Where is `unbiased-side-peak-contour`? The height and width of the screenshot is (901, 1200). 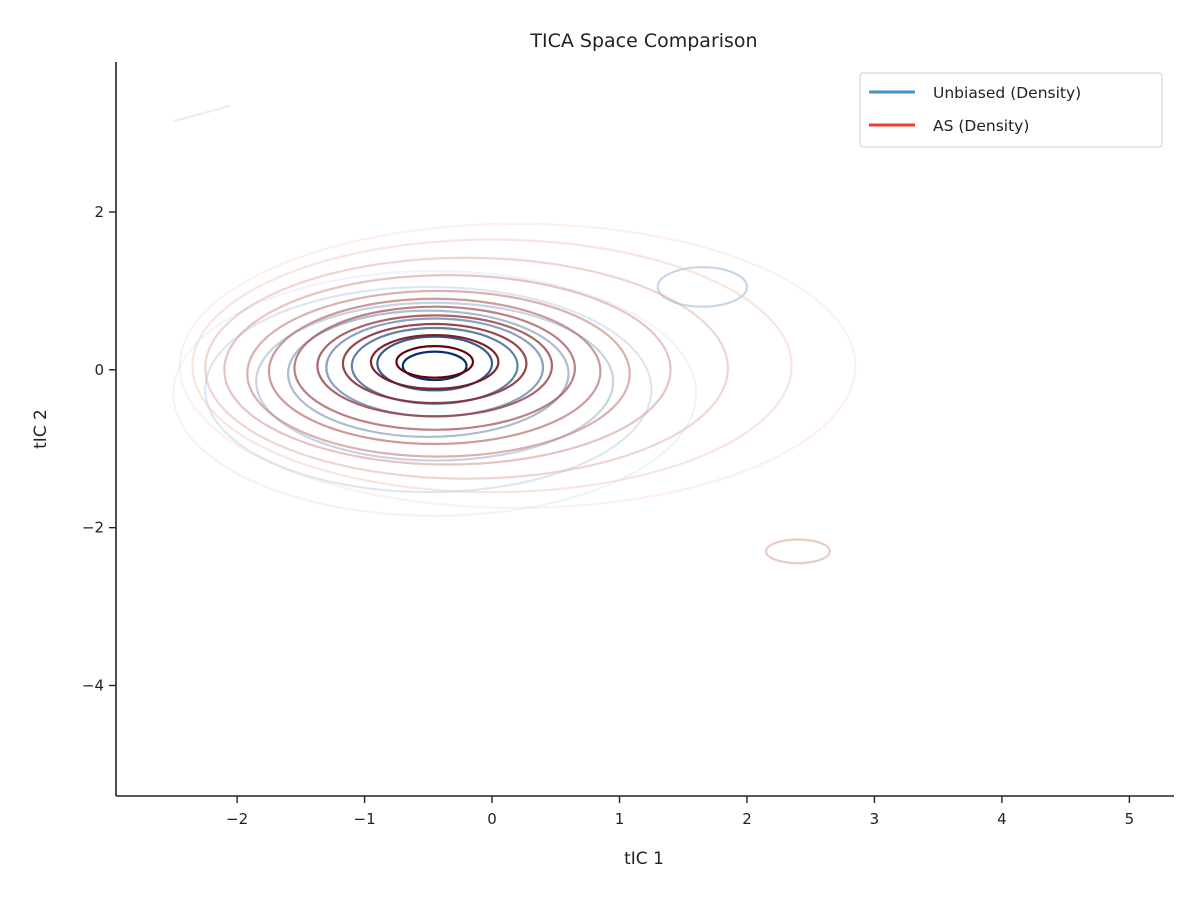
unbiased-side-peak-contour is located at coordinates (702, 287).